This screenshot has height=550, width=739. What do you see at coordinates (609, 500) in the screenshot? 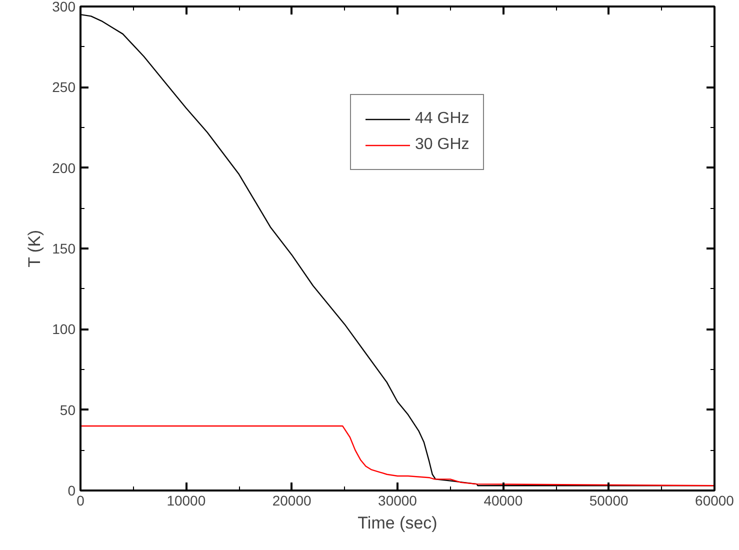
I see `x-tick-label: 50000` at bounding box center [609, 500].